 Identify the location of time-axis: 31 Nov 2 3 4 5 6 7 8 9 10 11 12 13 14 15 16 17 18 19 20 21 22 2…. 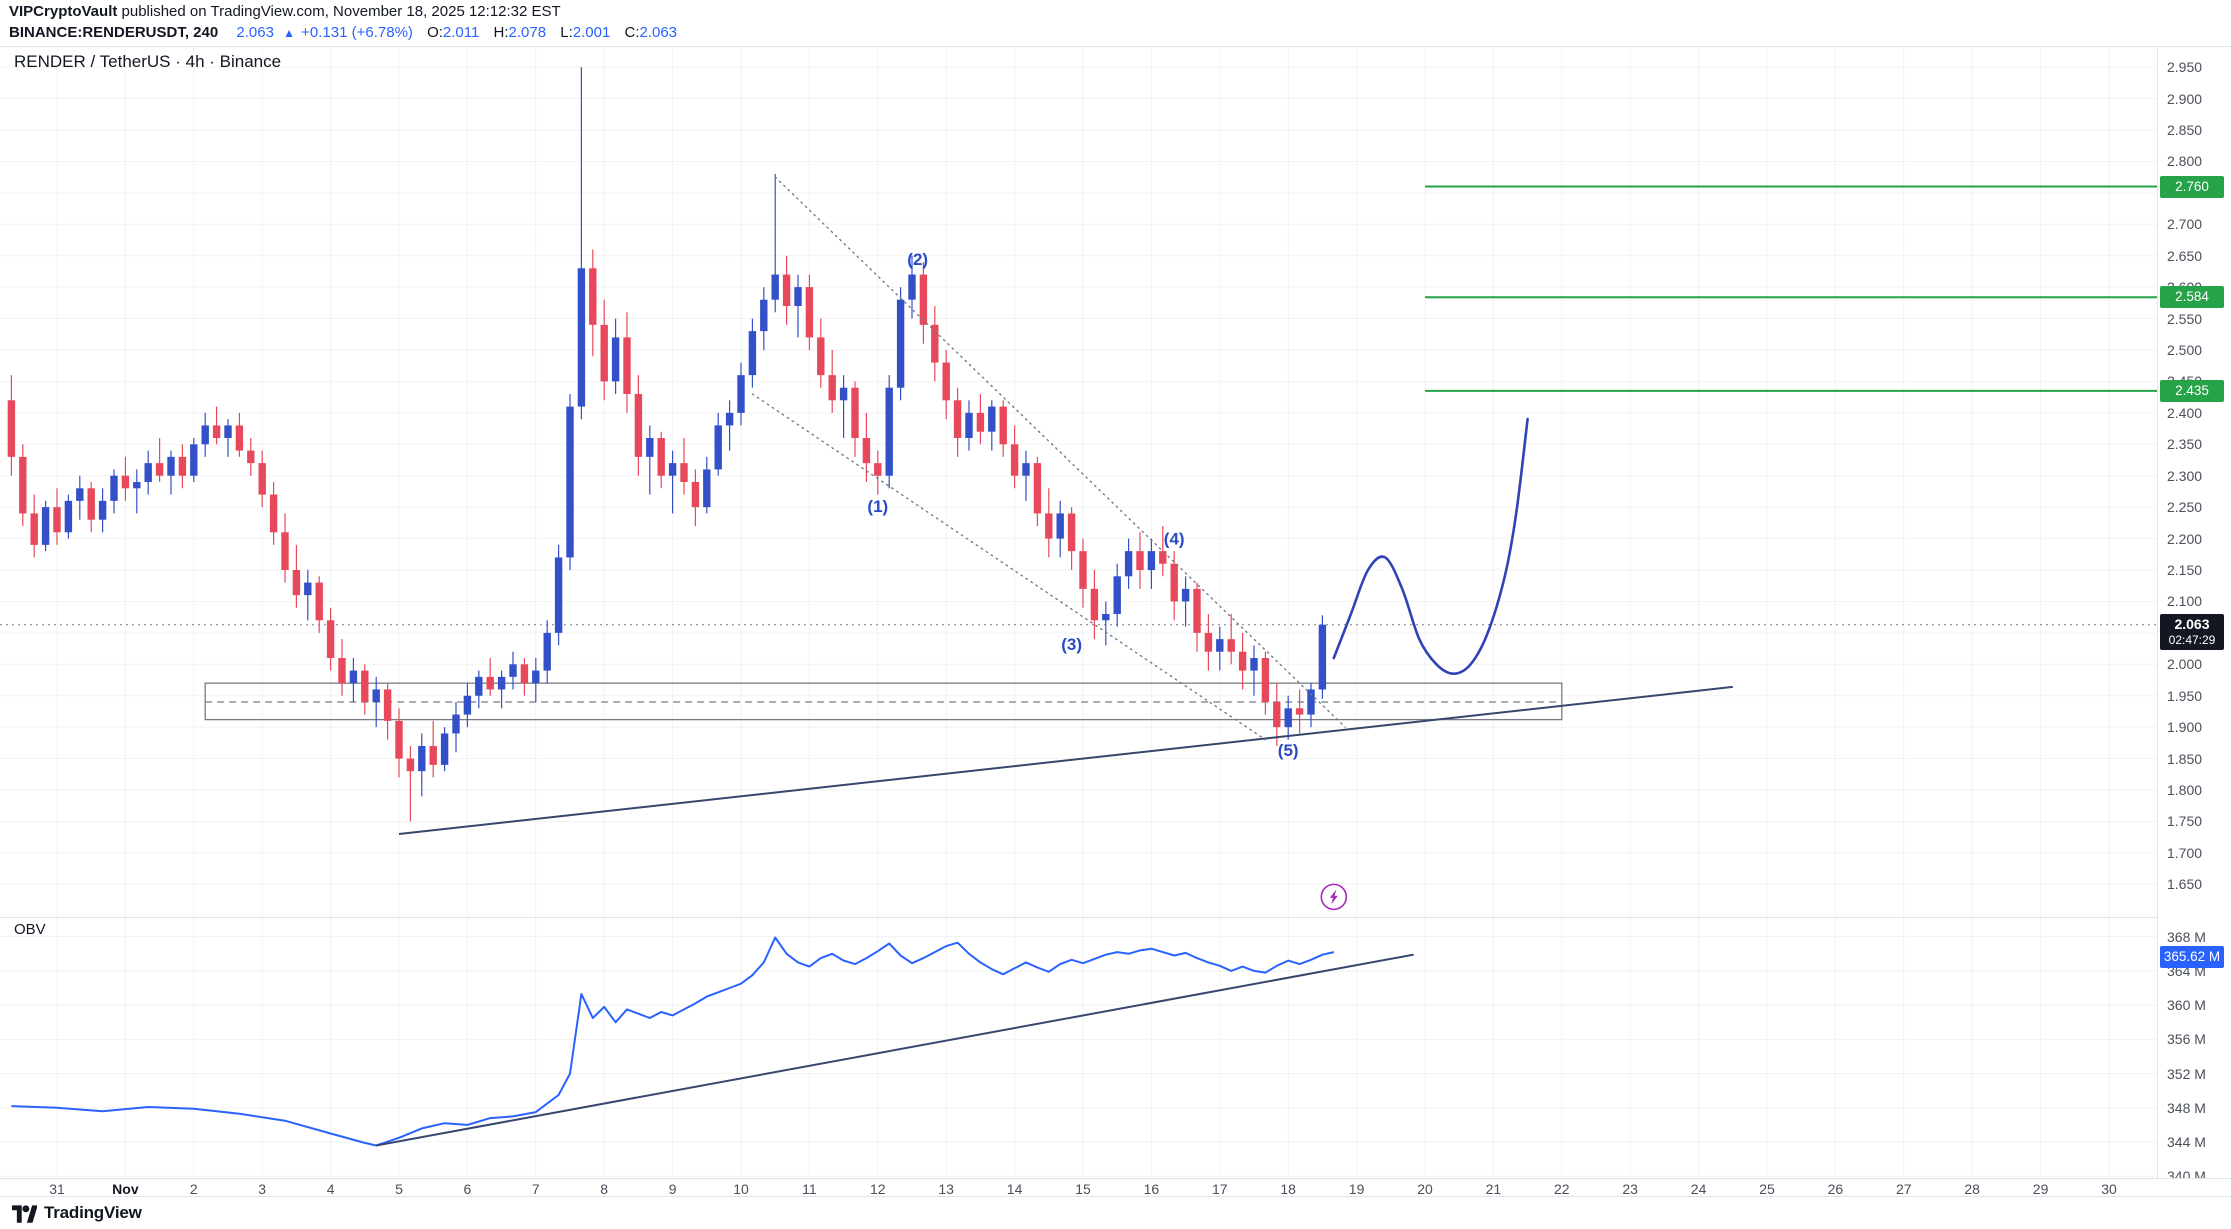
(1115, 1187).